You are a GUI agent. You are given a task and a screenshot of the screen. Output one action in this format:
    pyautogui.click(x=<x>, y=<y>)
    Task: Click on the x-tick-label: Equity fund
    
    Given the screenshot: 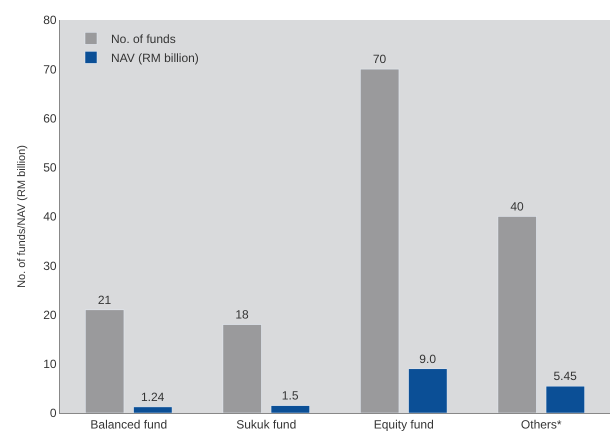 What is the action you would take?
    pyautogui.click(x=404, y=424)
    